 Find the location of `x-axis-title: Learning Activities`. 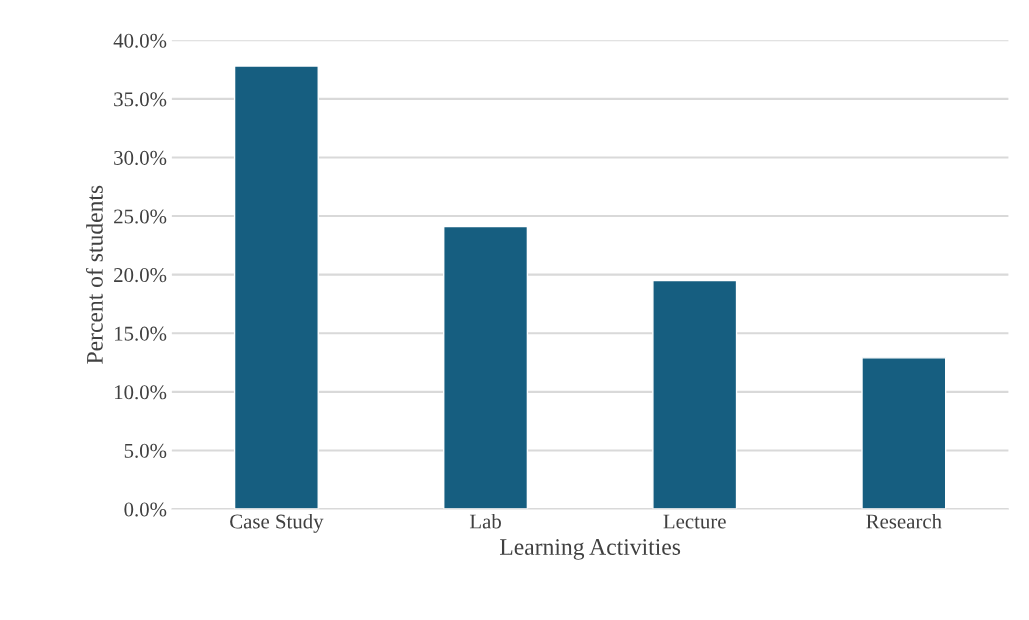

x-axis-title: Learning Activities is located at coordinates (590, 549).